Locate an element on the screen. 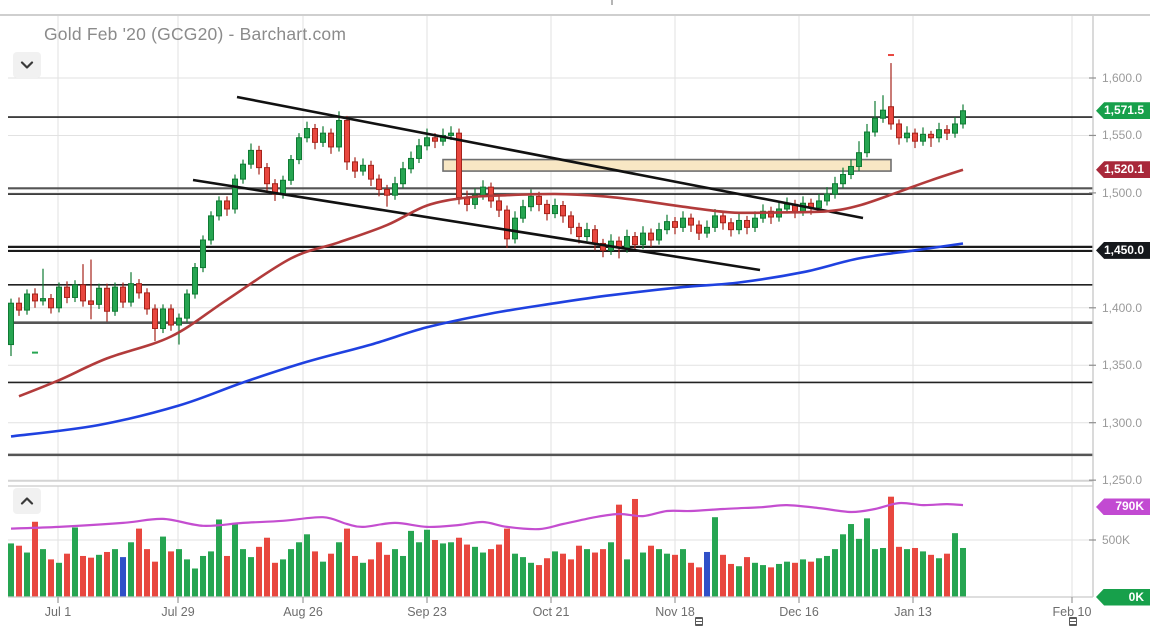 This screenshot has width=1150, height=628. price-axis-label: 1,600.0 is located at coordinates (1122, 78).